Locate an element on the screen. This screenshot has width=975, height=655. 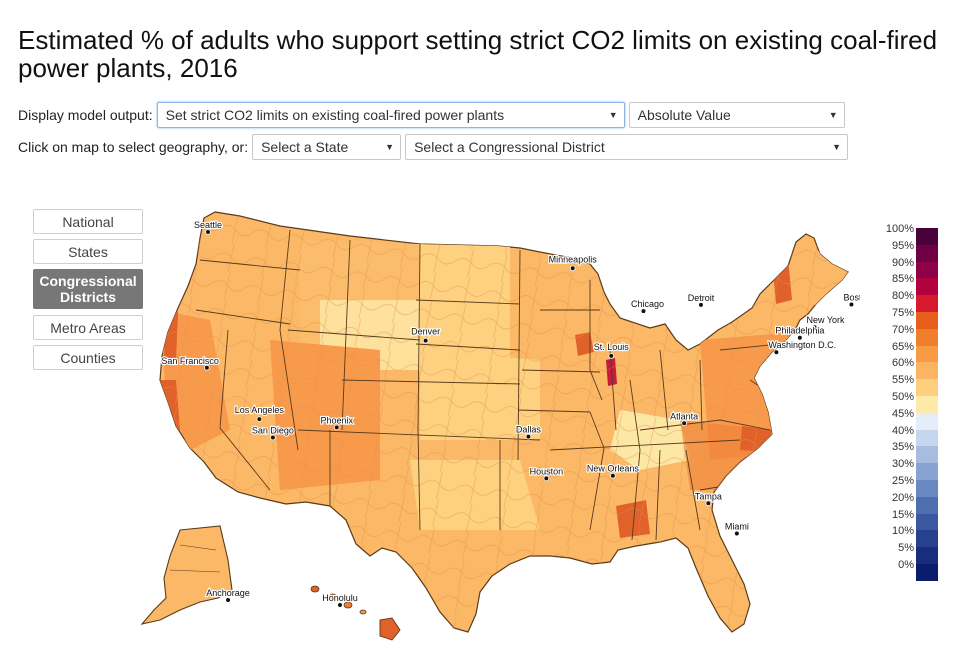
city-label: Los Angeles is located at coordinates (260, 410).